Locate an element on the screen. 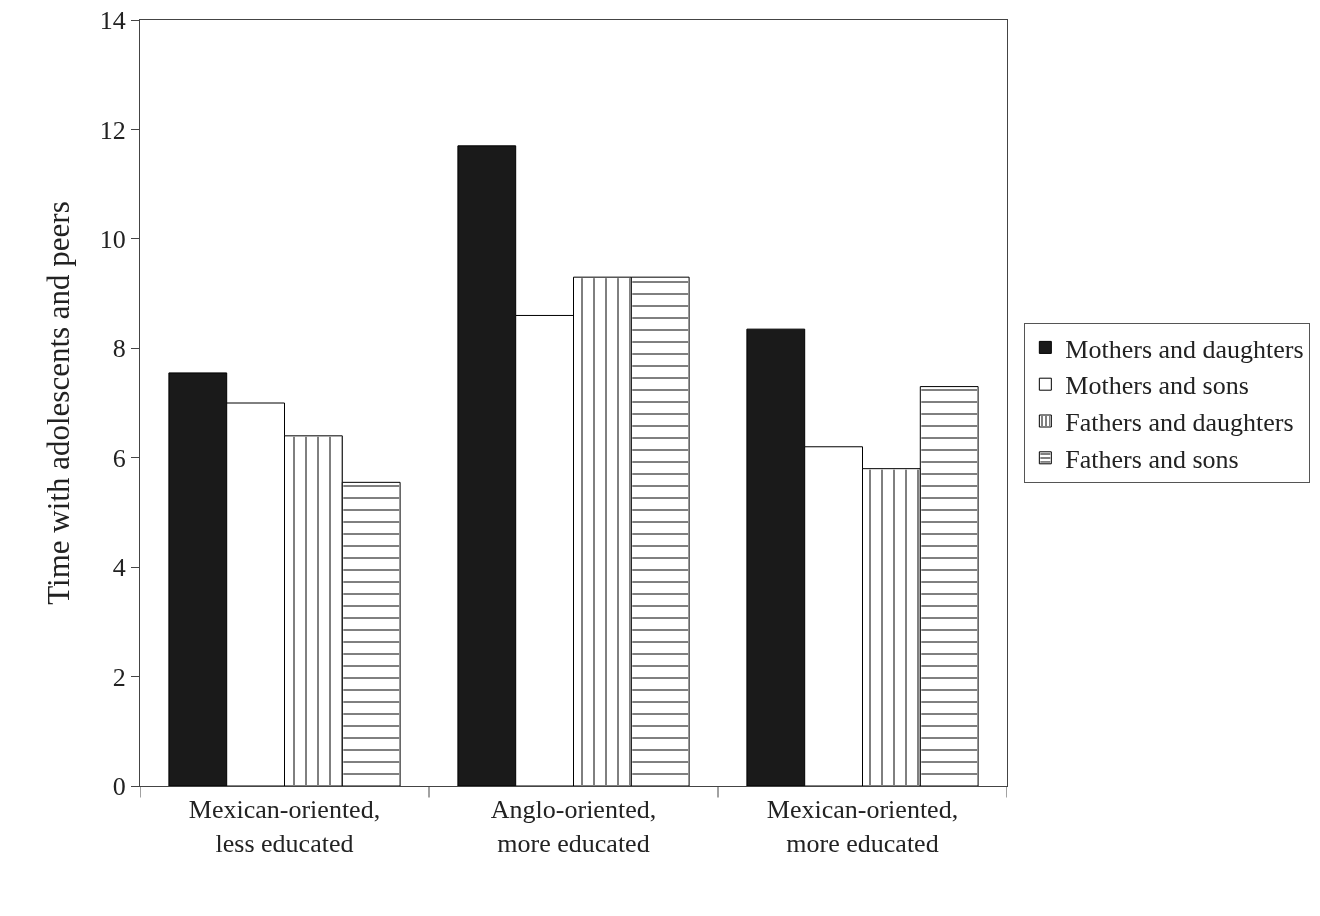  y-tick-label: 8 is located at coordinates (119, 349).